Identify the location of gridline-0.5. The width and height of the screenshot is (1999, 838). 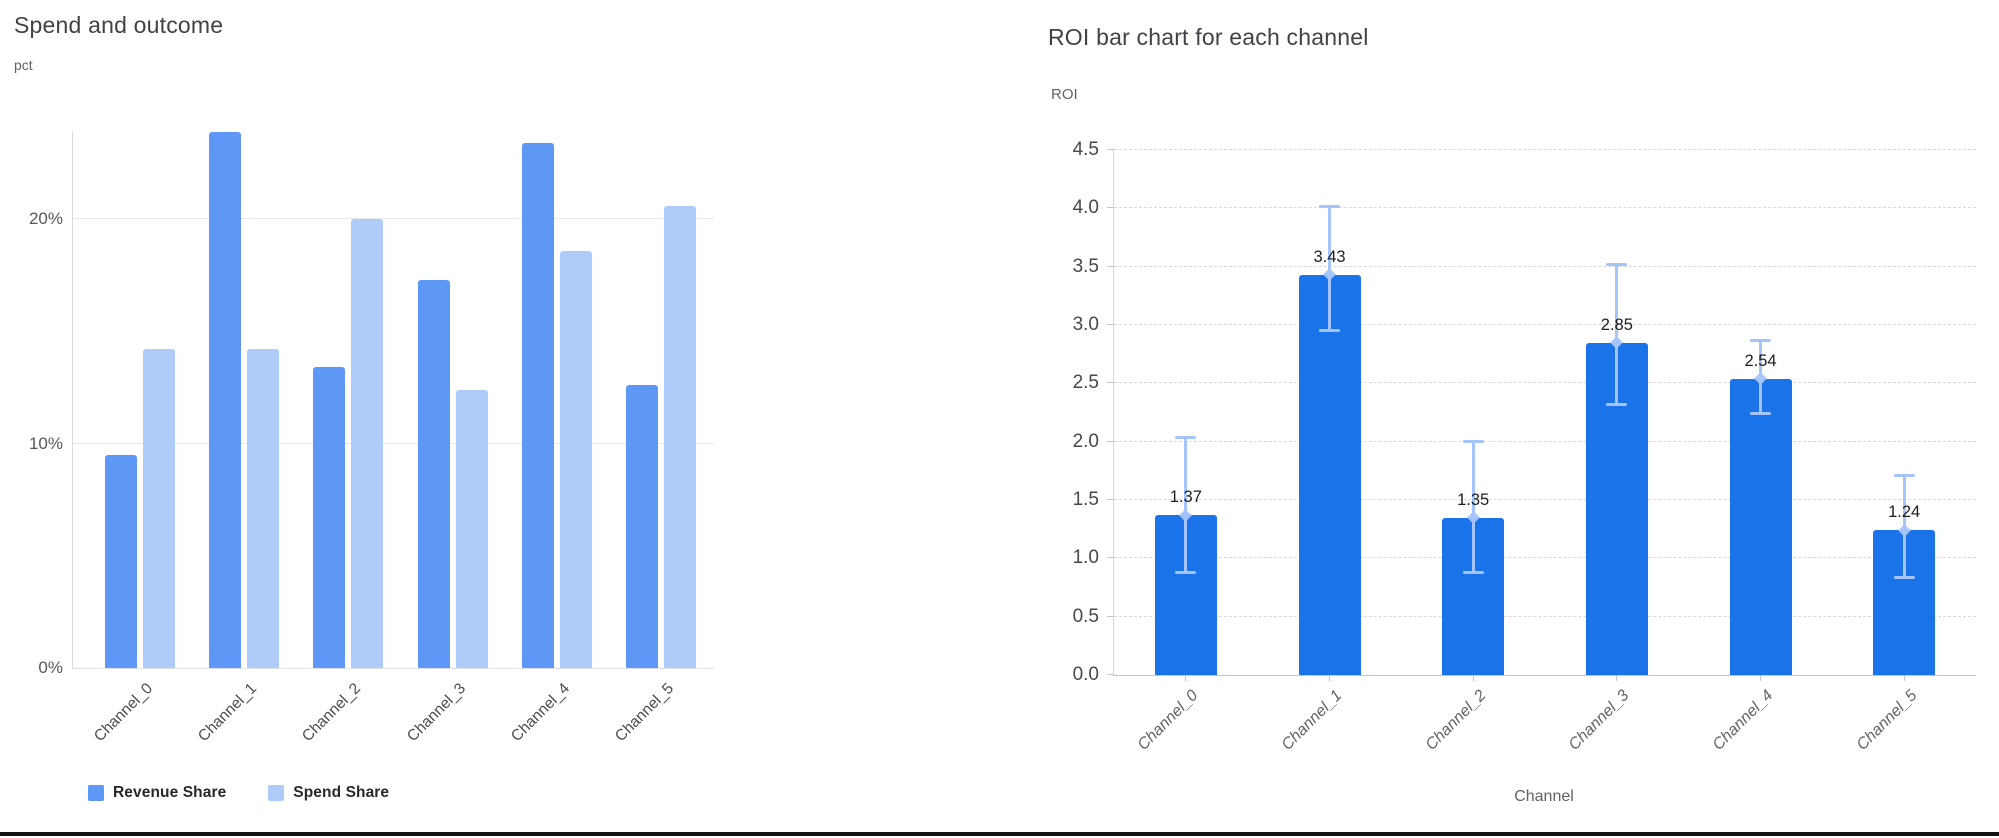
(1545, 616).